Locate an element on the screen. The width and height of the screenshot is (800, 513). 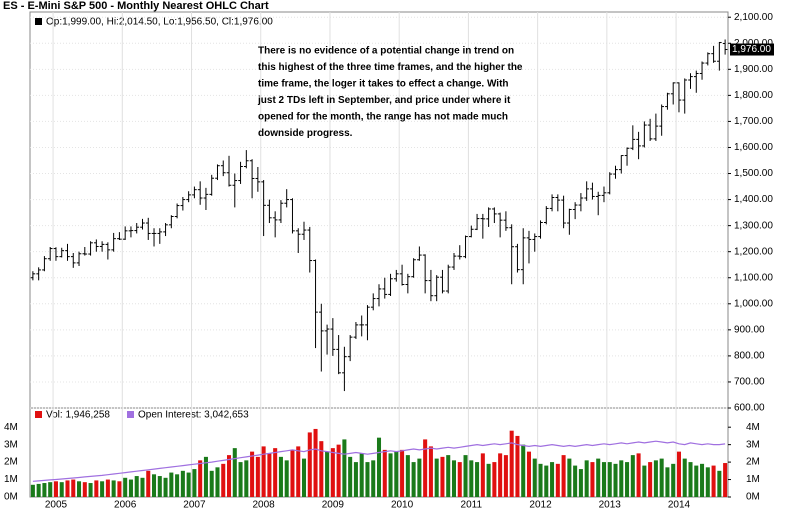
y-tick-label: 1,400.00 is located at coordinates (753, 199).